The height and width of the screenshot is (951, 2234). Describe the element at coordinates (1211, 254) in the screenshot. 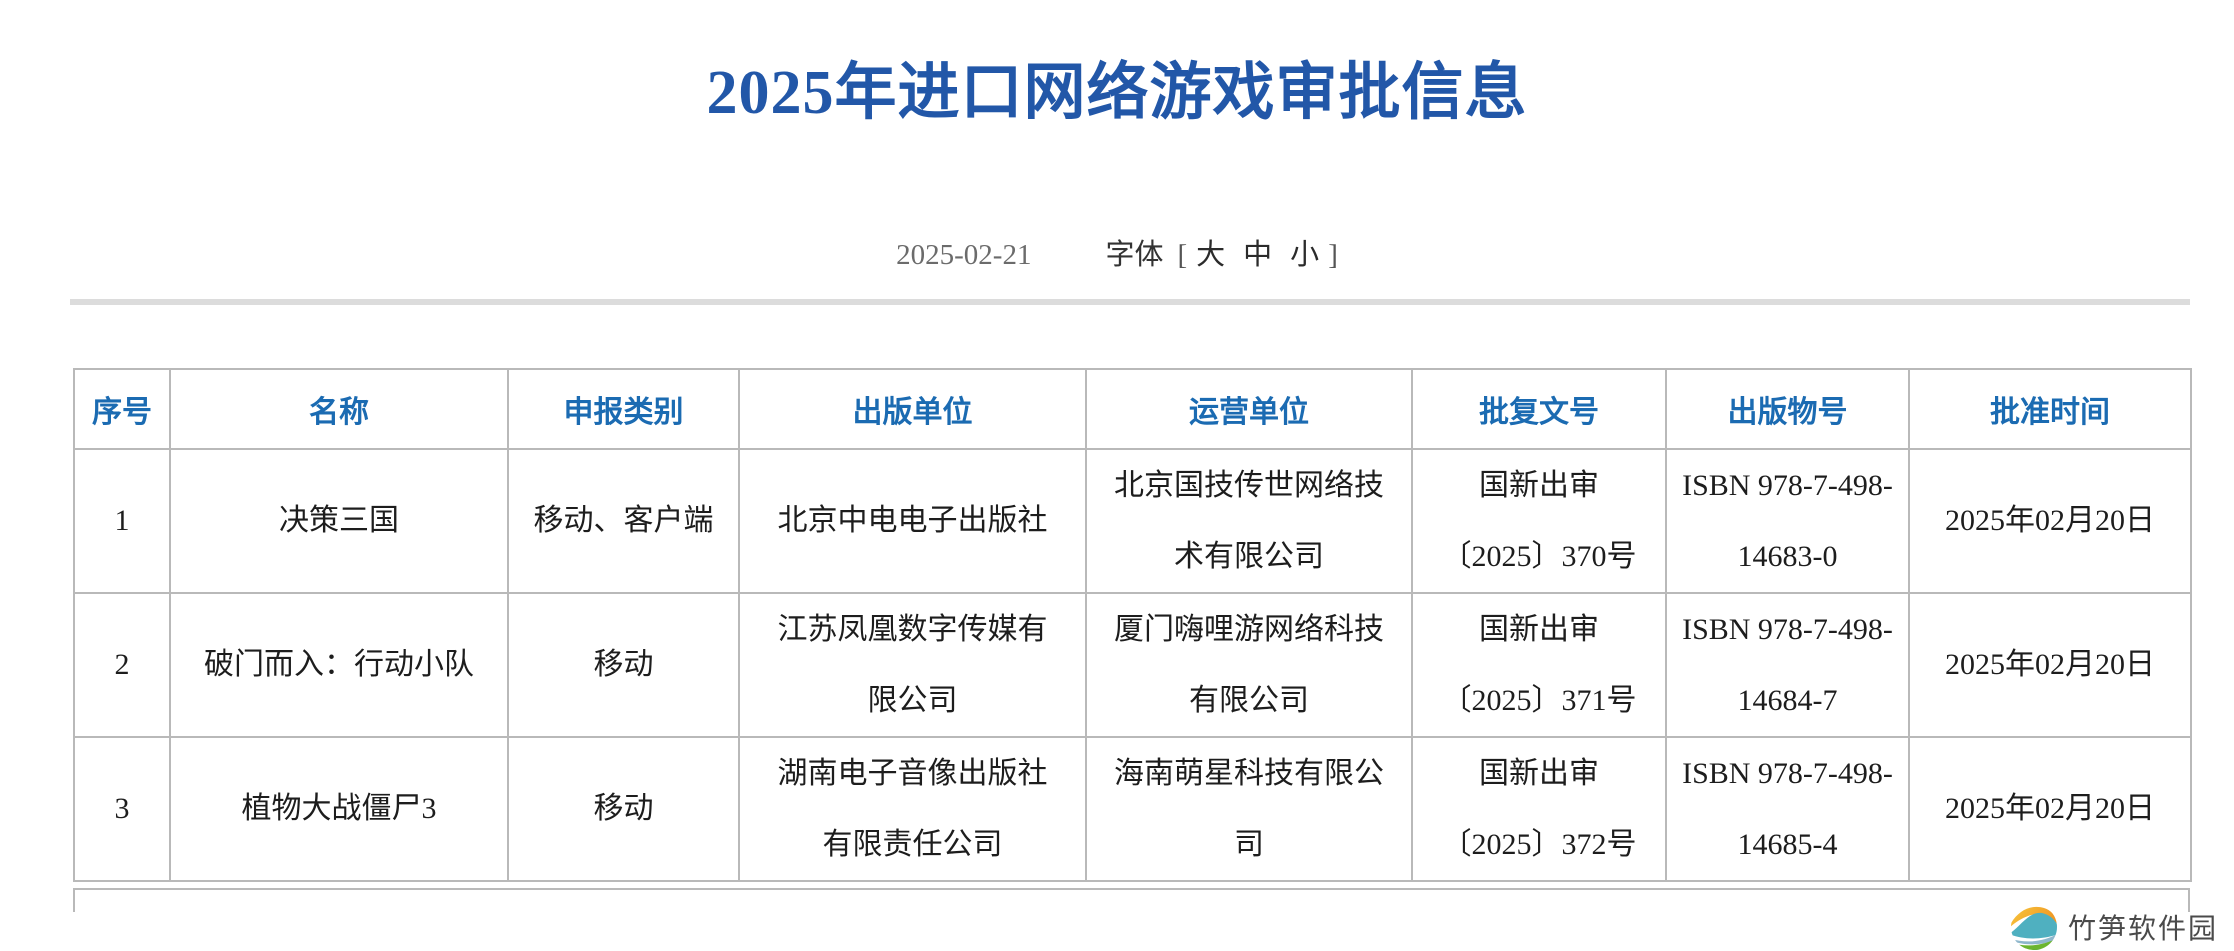

I see `font-size-large: 大` at that location.